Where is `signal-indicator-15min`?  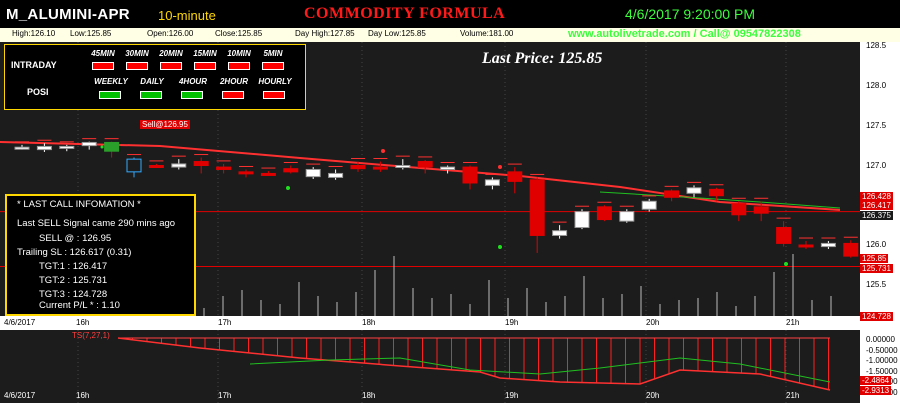 signal-indicator-15min is located at coordinates (205, 66).